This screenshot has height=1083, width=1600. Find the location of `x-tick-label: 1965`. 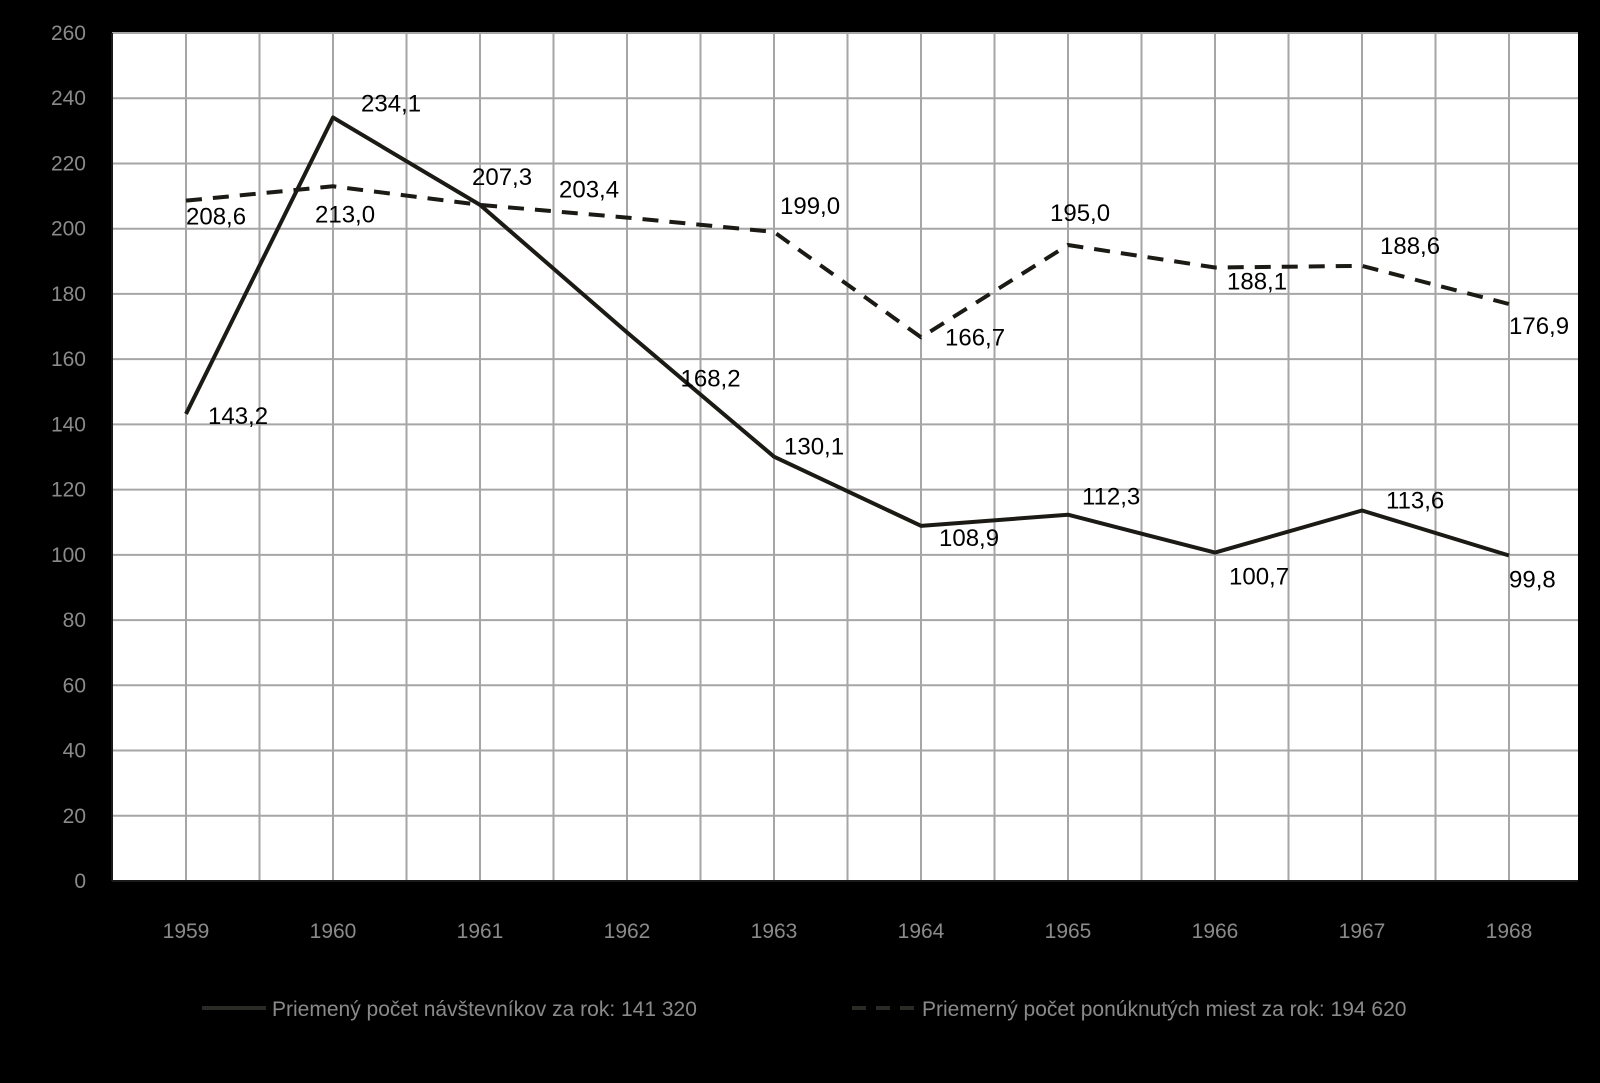

x-tick-label: 1965 is located at coordinates (1068, 931).